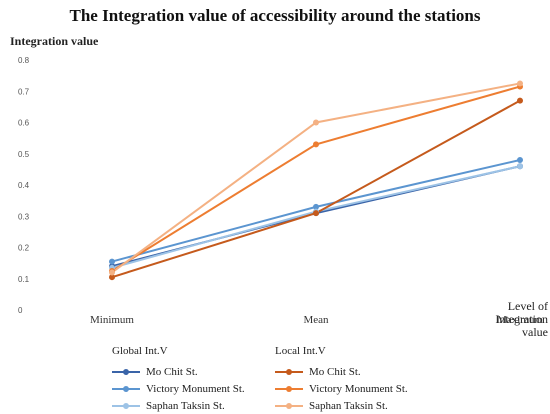  I want to click on x-axis-label-line-2: Integration value, so click(521, 325).